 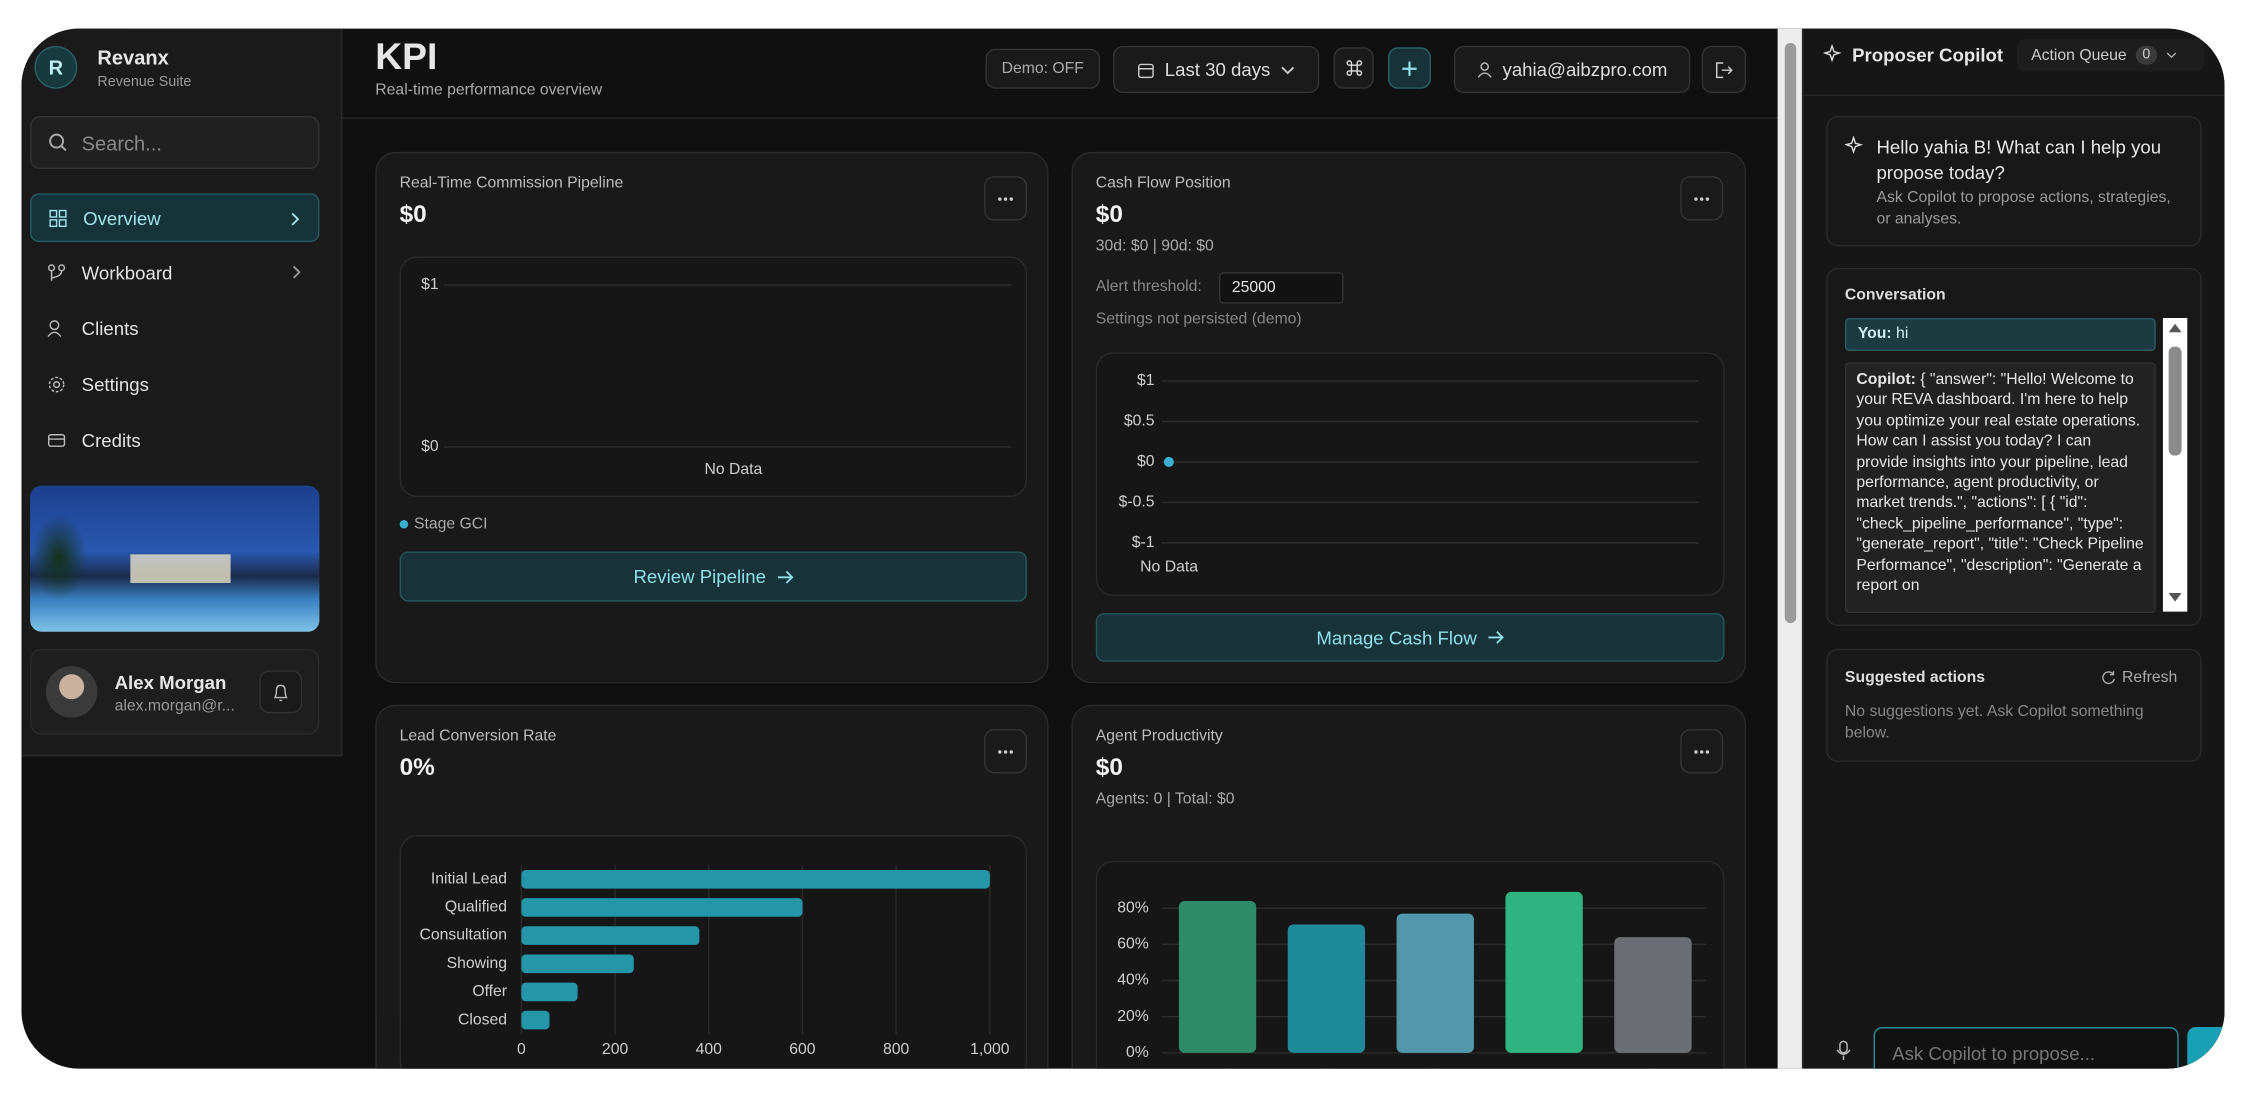 What do you see at coordinates (1148, 286) in the screenshot?
I see `threshold-label: Alert threshold:` at bounding box center [1148, 286].